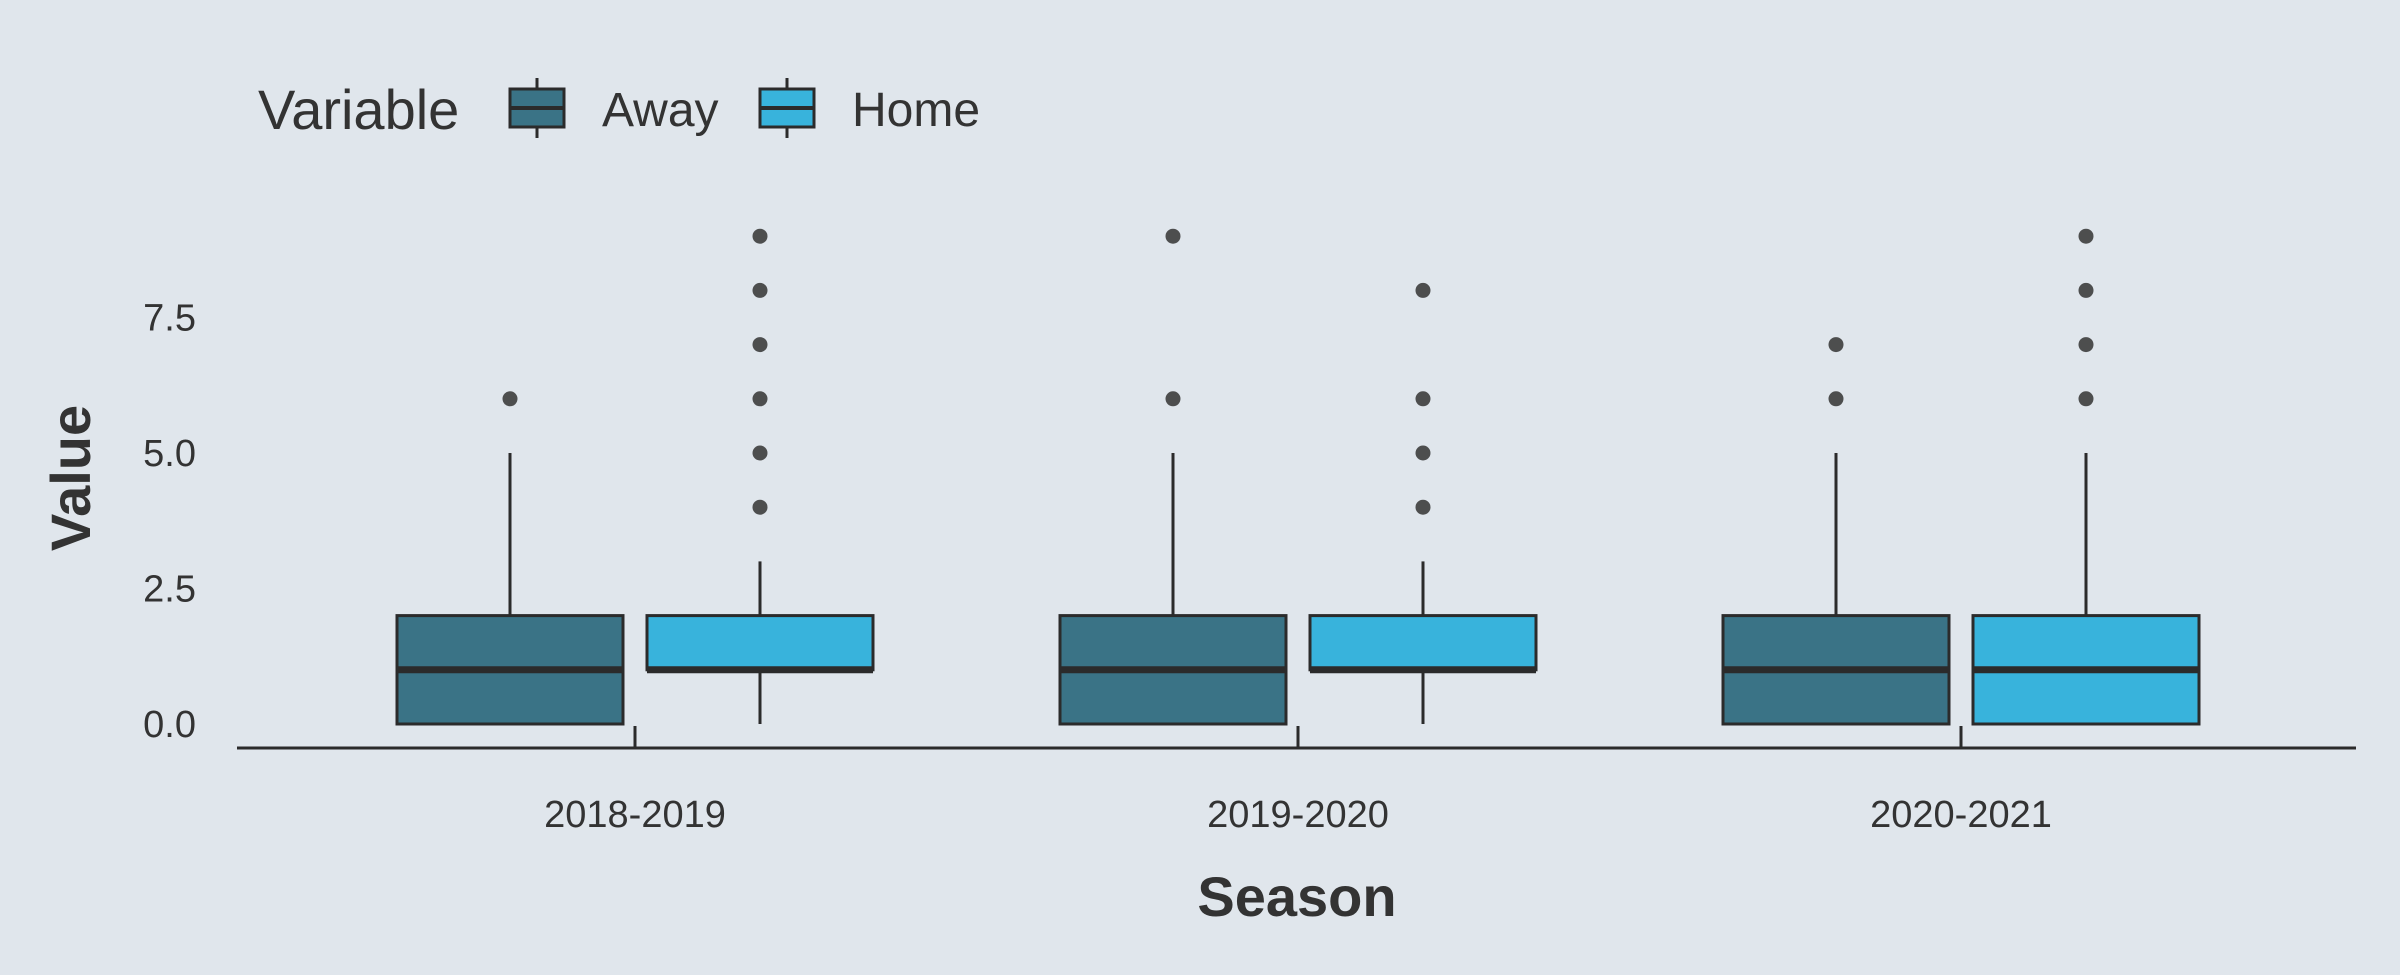  What do you see at coordinates (1836, 531) in the screenshot?
I see `box-away-2020-2021` at bounding box center [1836, 531].